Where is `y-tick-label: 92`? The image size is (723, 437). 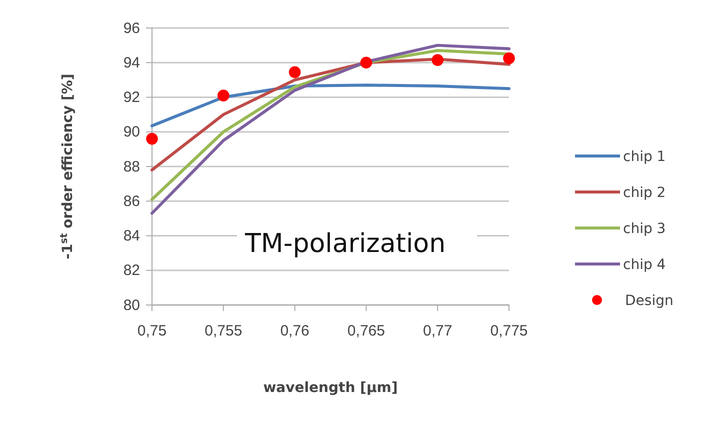 y-tick-label: 92 is located at coordinates (131, 97).